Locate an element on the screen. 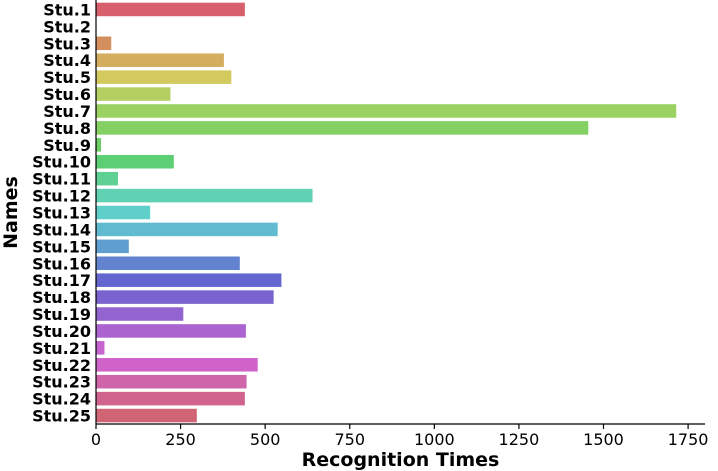 This screenshot has height=471, width=718. category-label: Stu.9 is located at coordinates (67, 145).